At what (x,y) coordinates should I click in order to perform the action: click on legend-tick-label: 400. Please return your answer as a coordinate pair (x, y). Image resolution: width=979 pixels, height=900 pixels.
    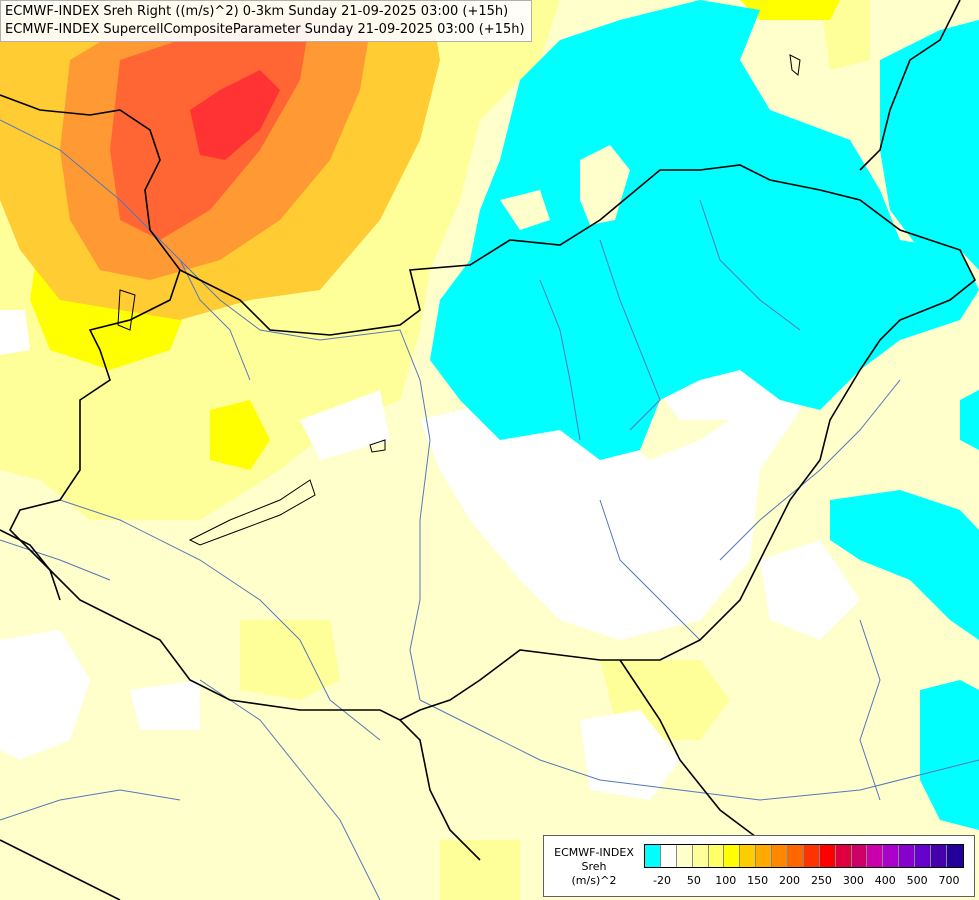
    Looking at the image, I should click on (885, 880).